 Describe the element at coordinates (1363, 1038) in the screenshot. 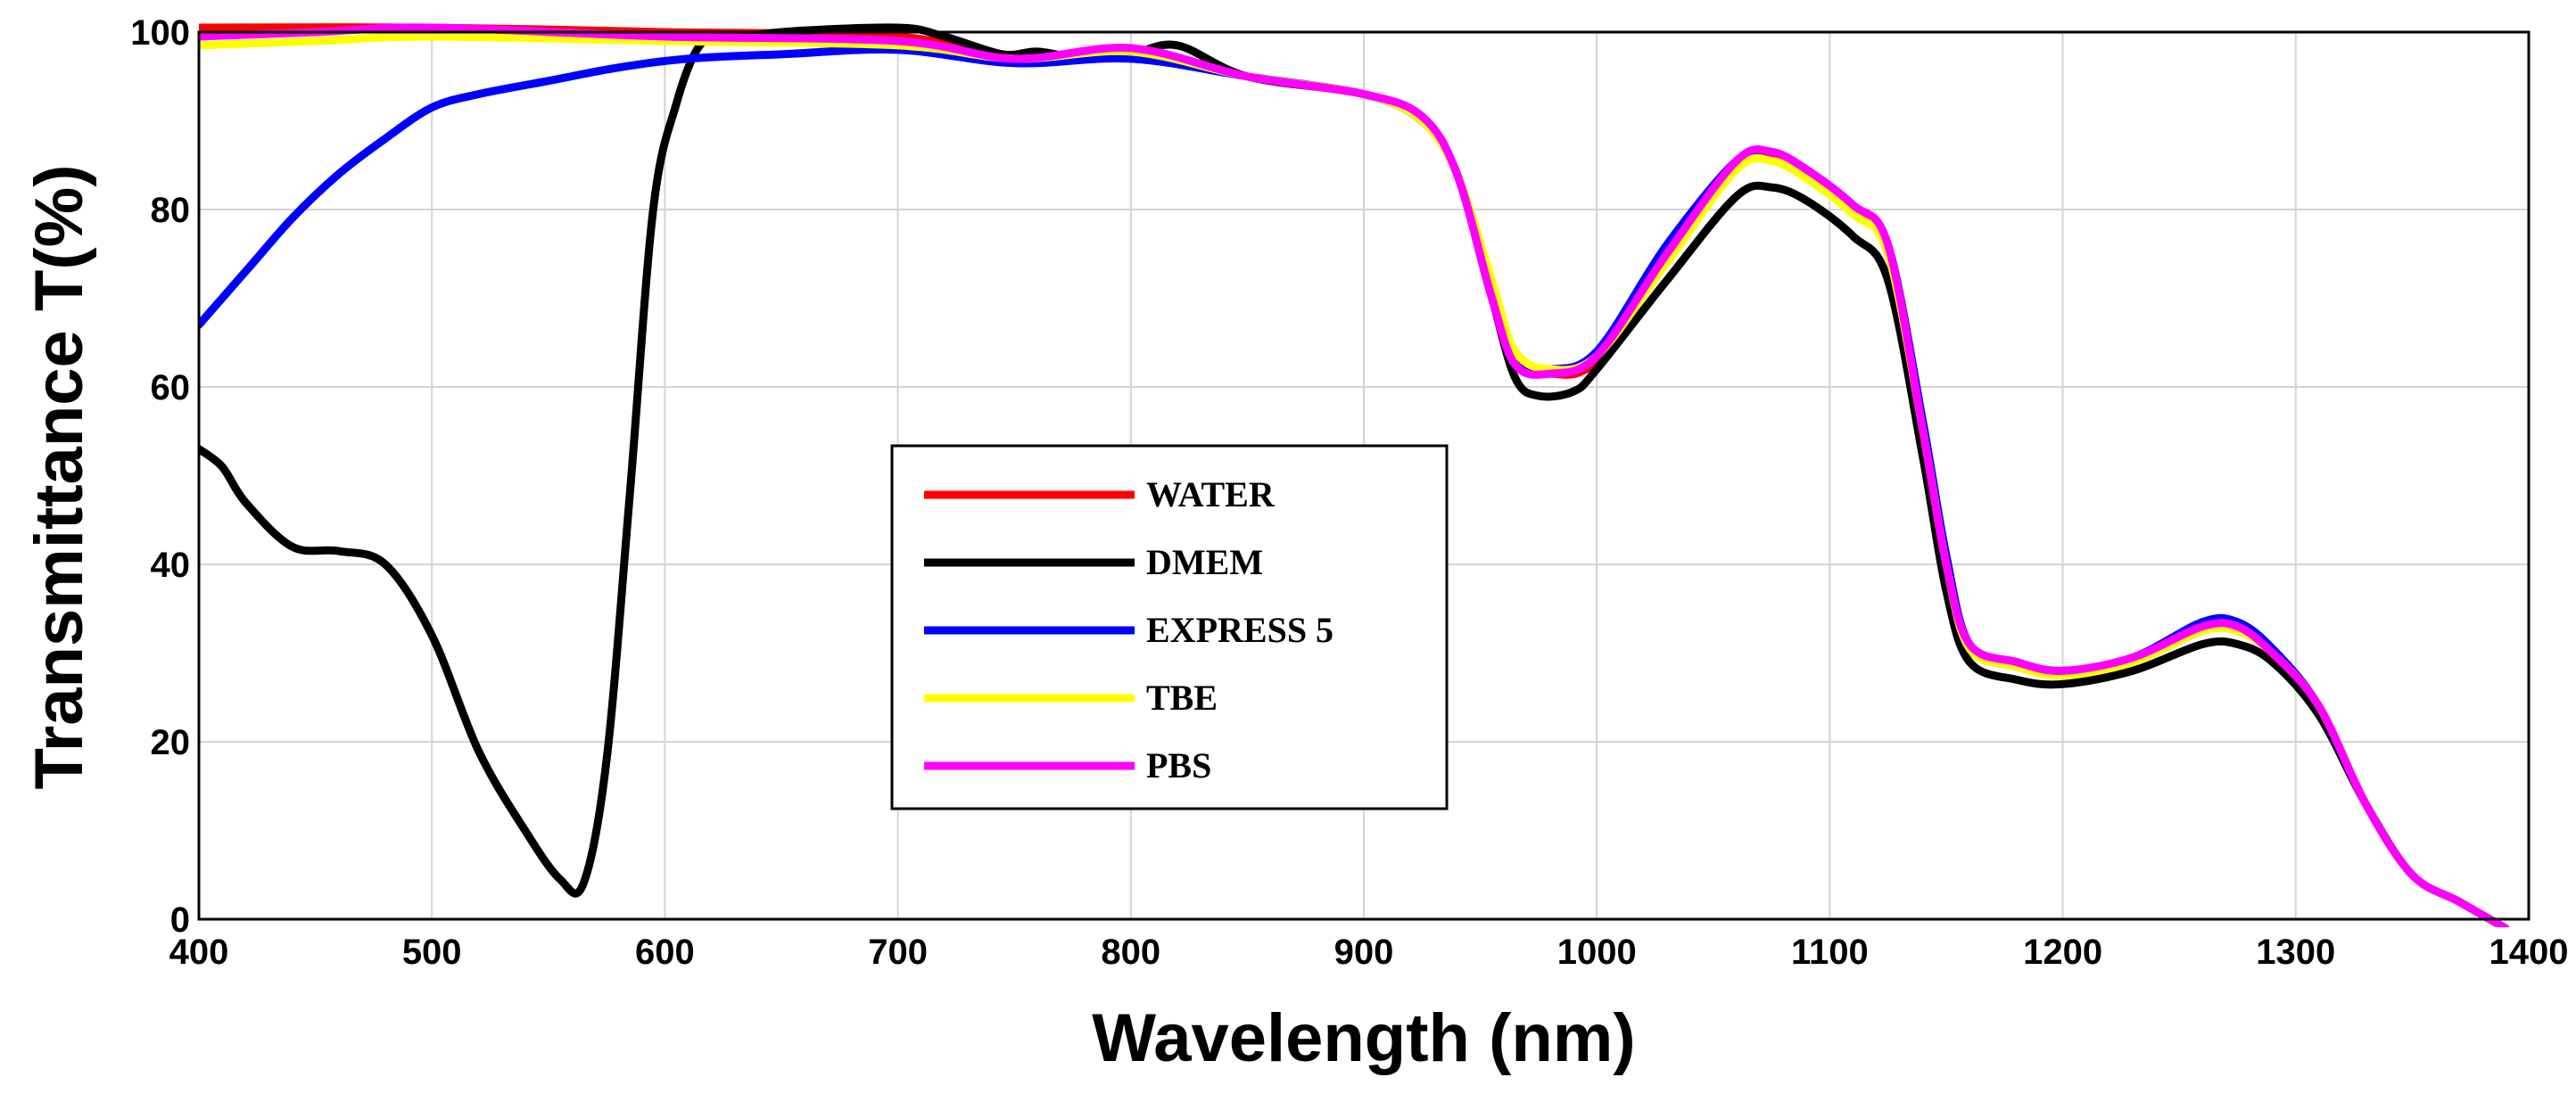

I see `x-axis-title: Wavelength (nm)` at that location.